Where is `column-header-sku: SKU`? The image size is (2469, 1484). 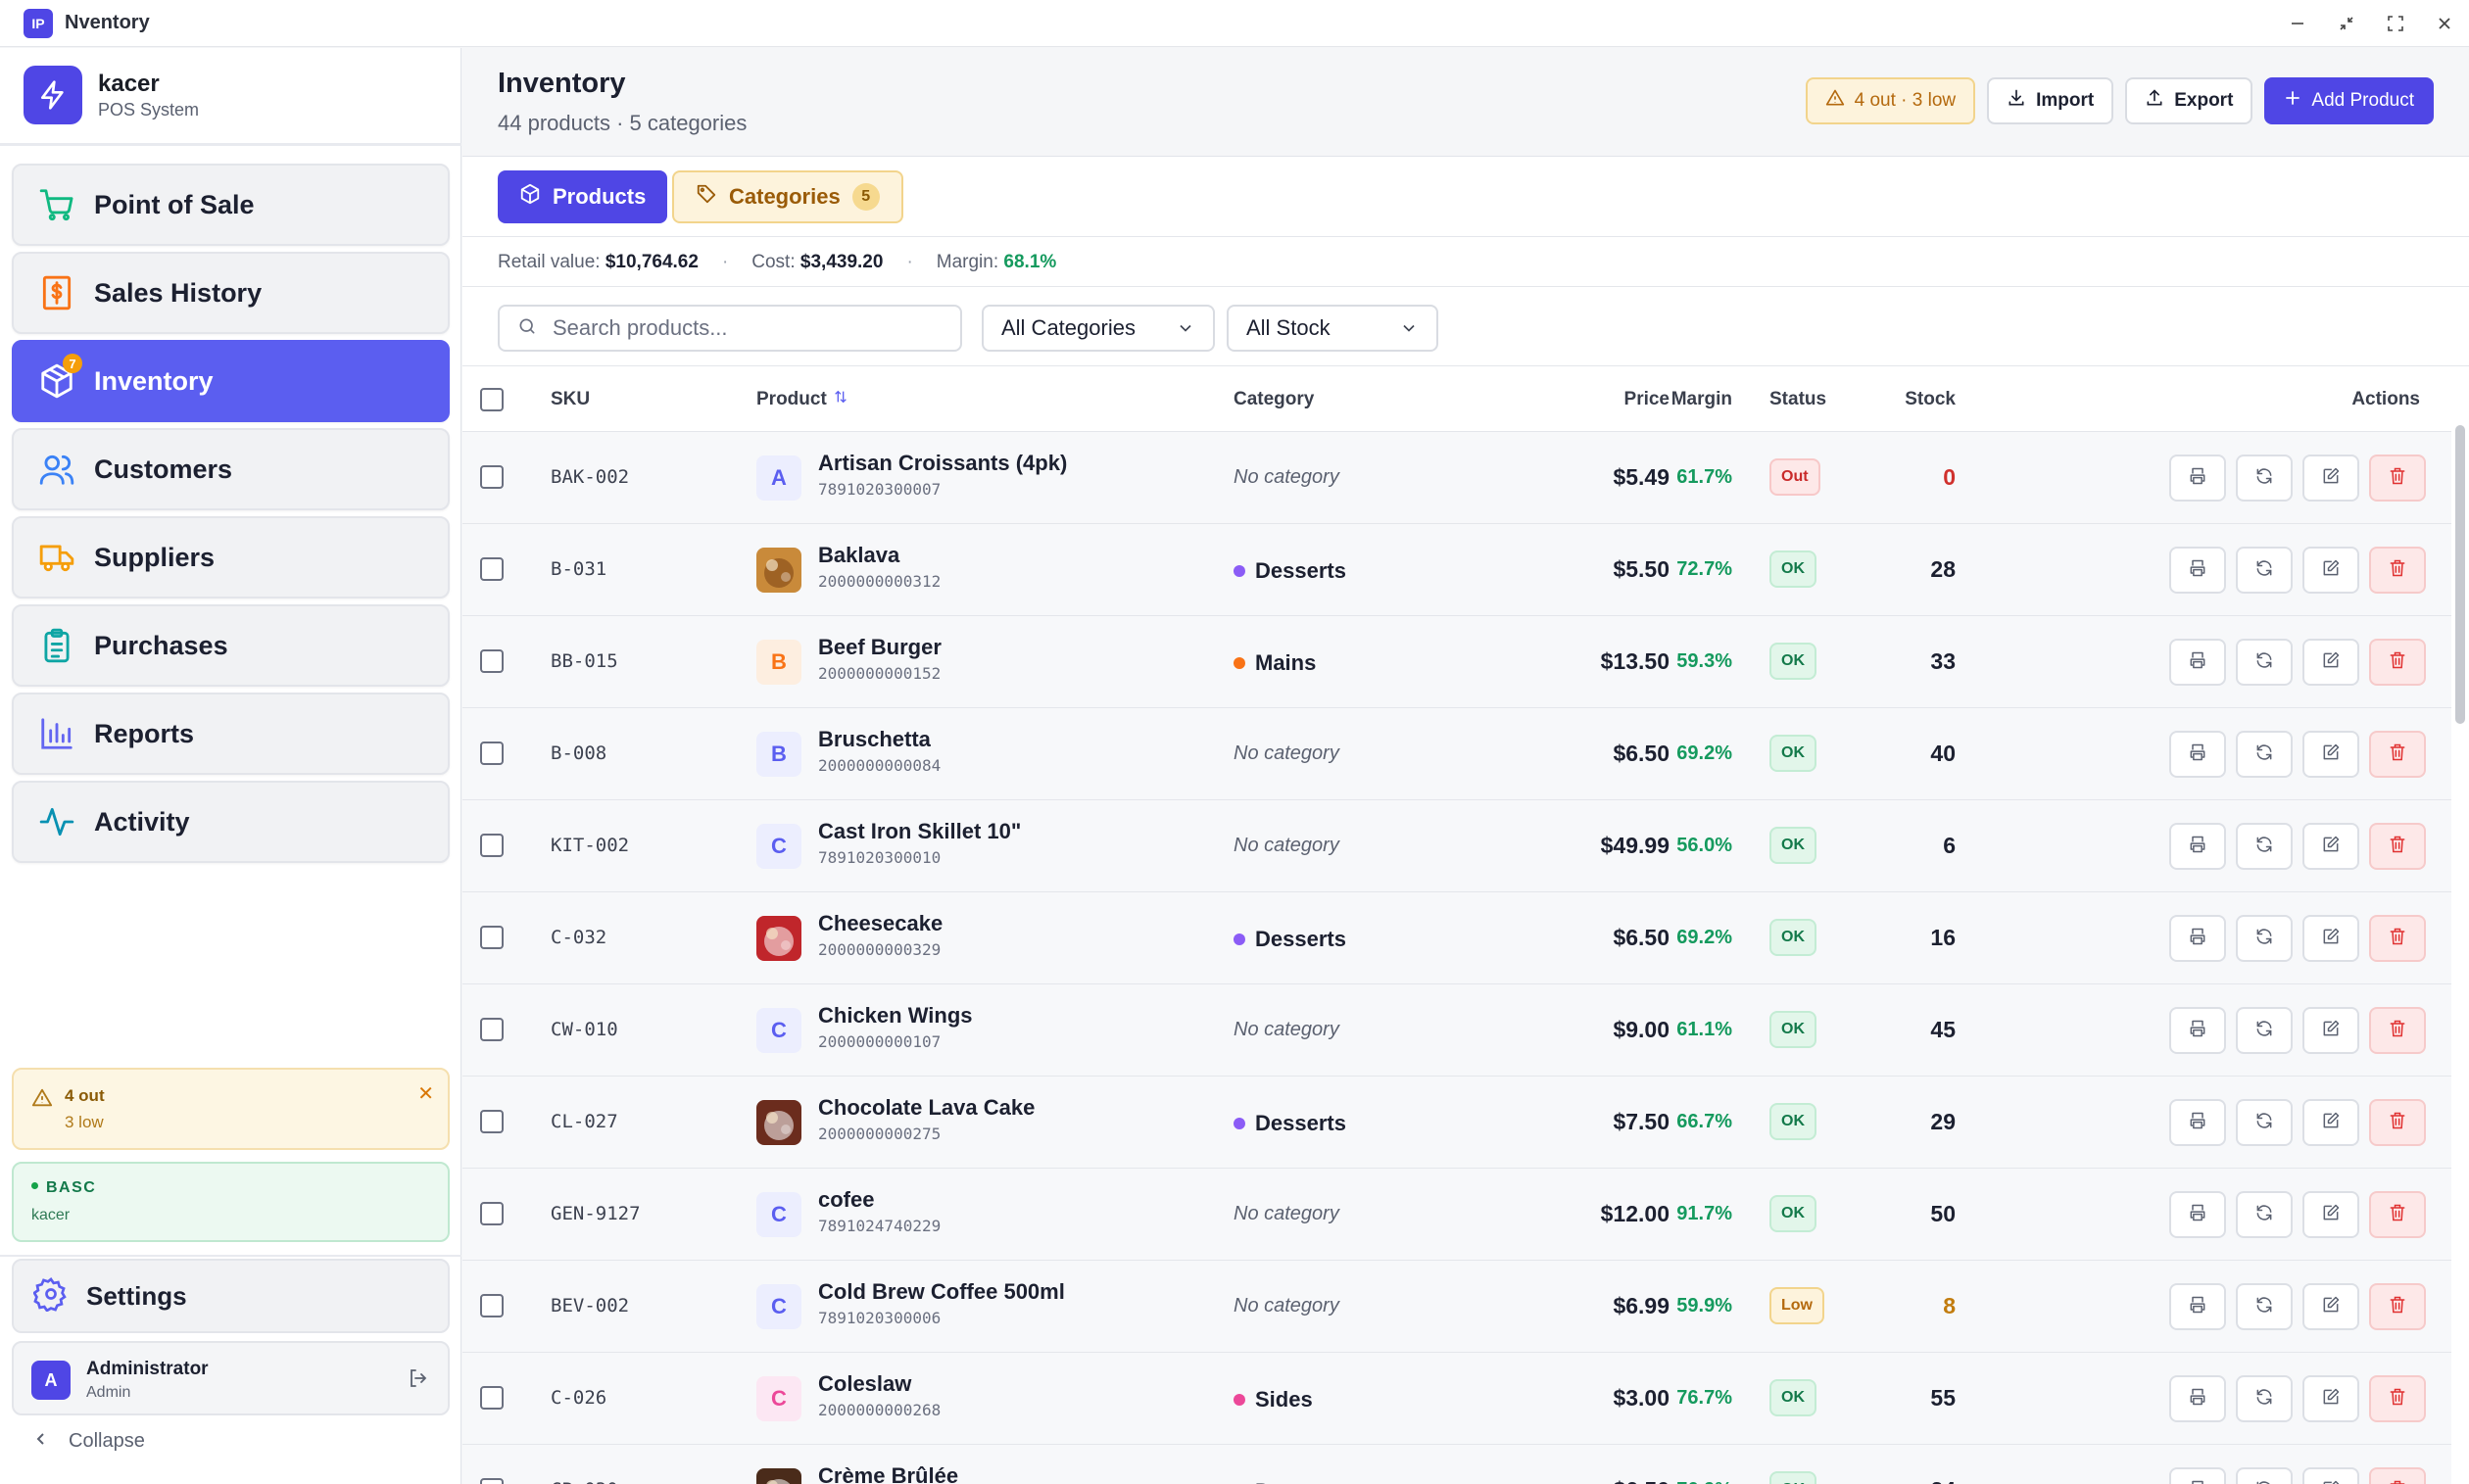
column-header-sku: SKU is located at coordinates (571, 398).